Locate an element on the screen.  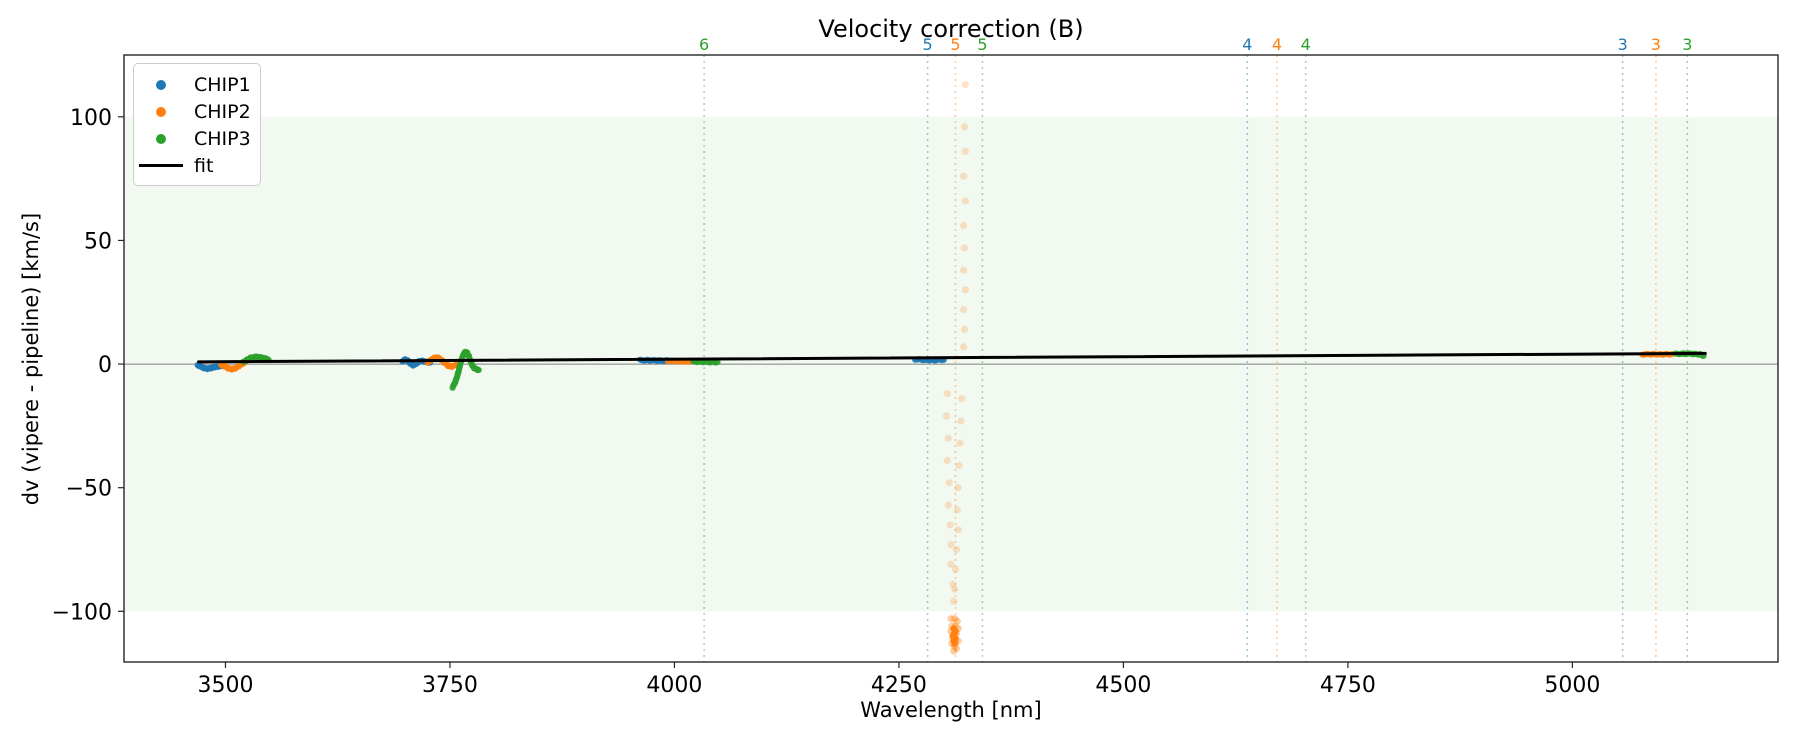
y-tick-label: 0 is located at coordinates (105, 365).